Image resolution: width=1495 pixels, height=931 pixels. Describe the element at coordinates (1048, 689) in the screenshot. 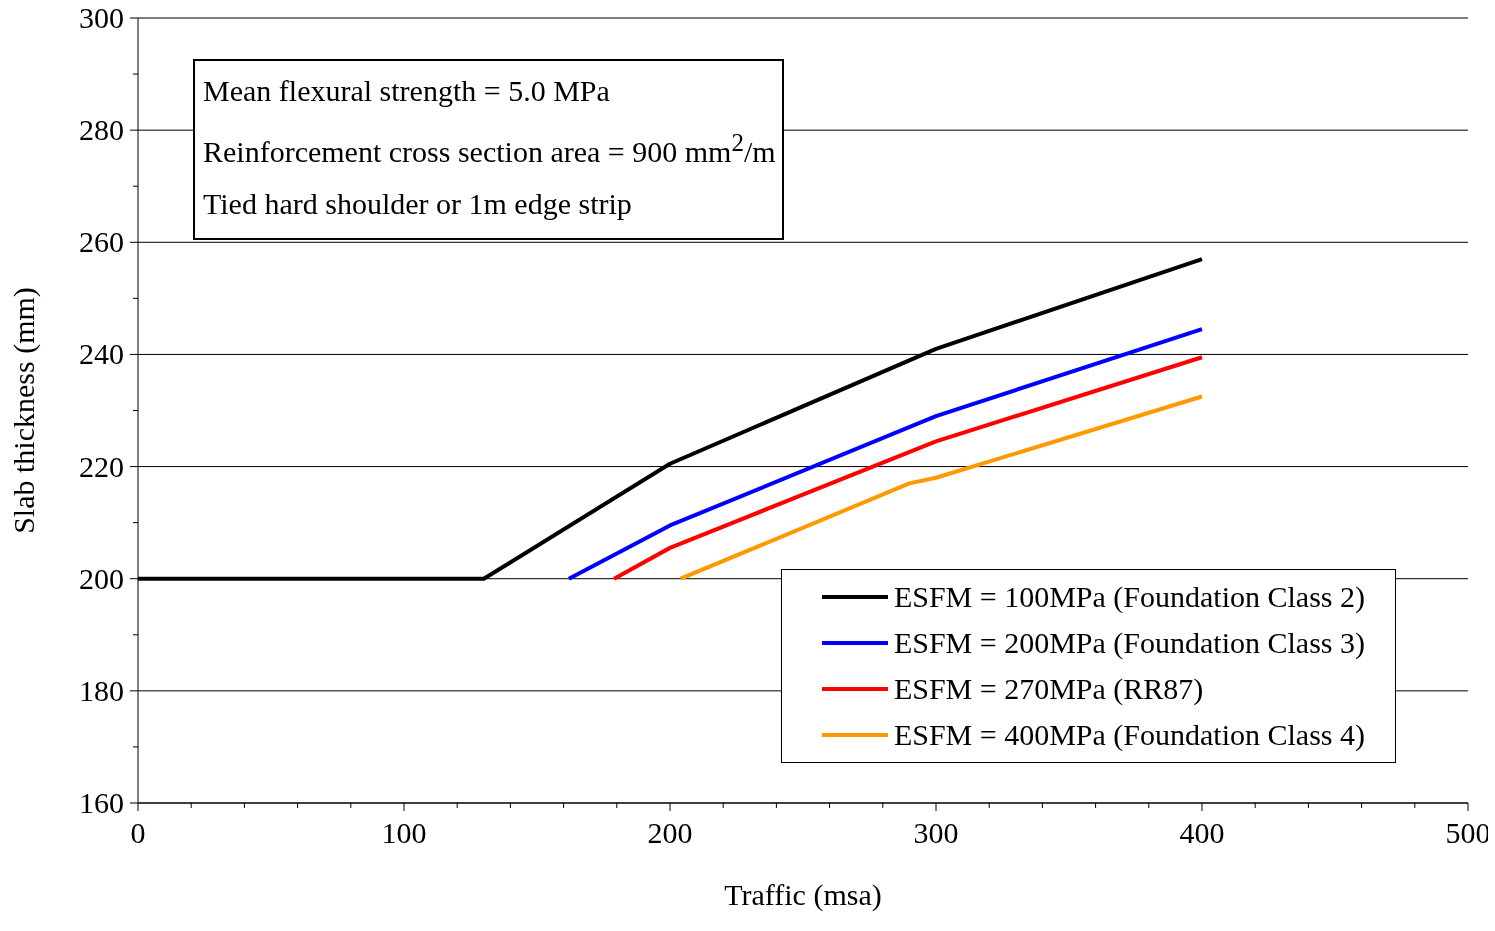

I see `legend-label: ESFM = 270MPa (RR87)` at that location.